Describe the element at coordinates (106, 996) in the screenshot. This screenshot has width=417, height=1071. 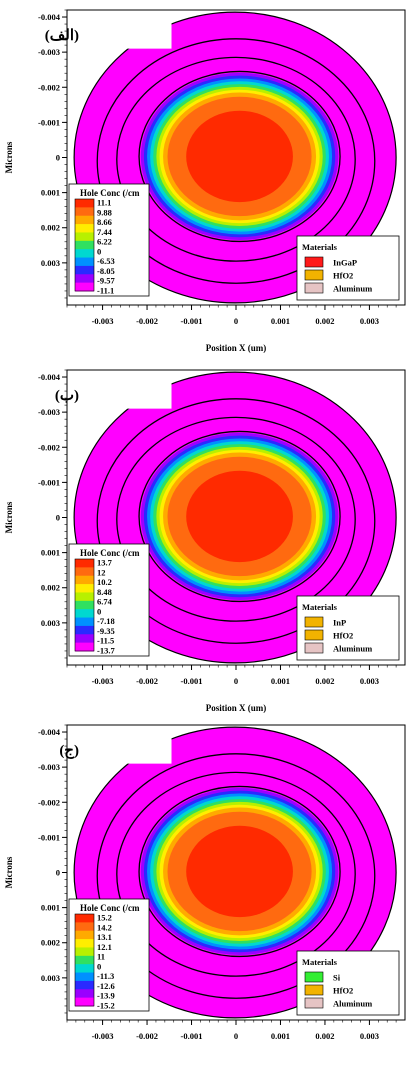
I see `colorbar-value: -13.9` at that location.